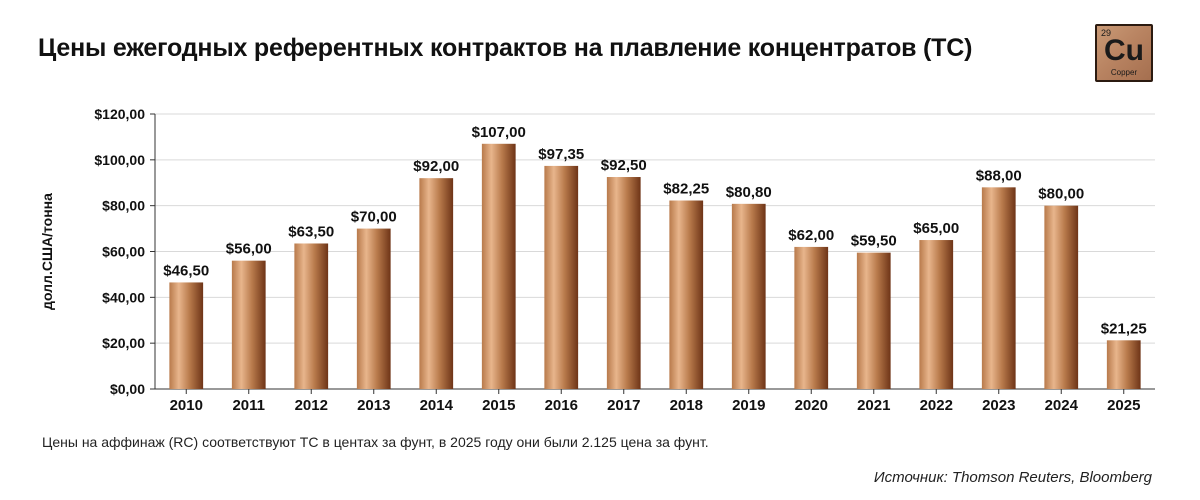 This screenshot has width=1200, height=500. What do you see at coordinates (999, 175) in the screenshot?
I see `data-label: $88,00` at bounding box center [999, 175].